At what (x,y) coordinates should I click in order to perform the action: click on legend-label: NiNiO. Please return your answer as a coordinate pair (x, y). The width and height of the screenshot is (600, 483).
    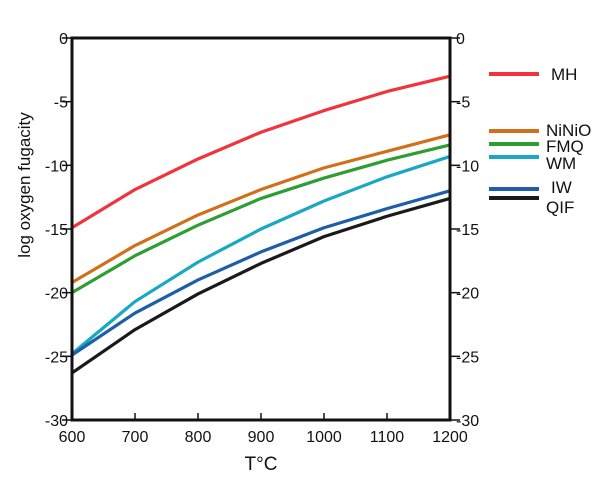
    Looking at the image, I should click on (568, 130).